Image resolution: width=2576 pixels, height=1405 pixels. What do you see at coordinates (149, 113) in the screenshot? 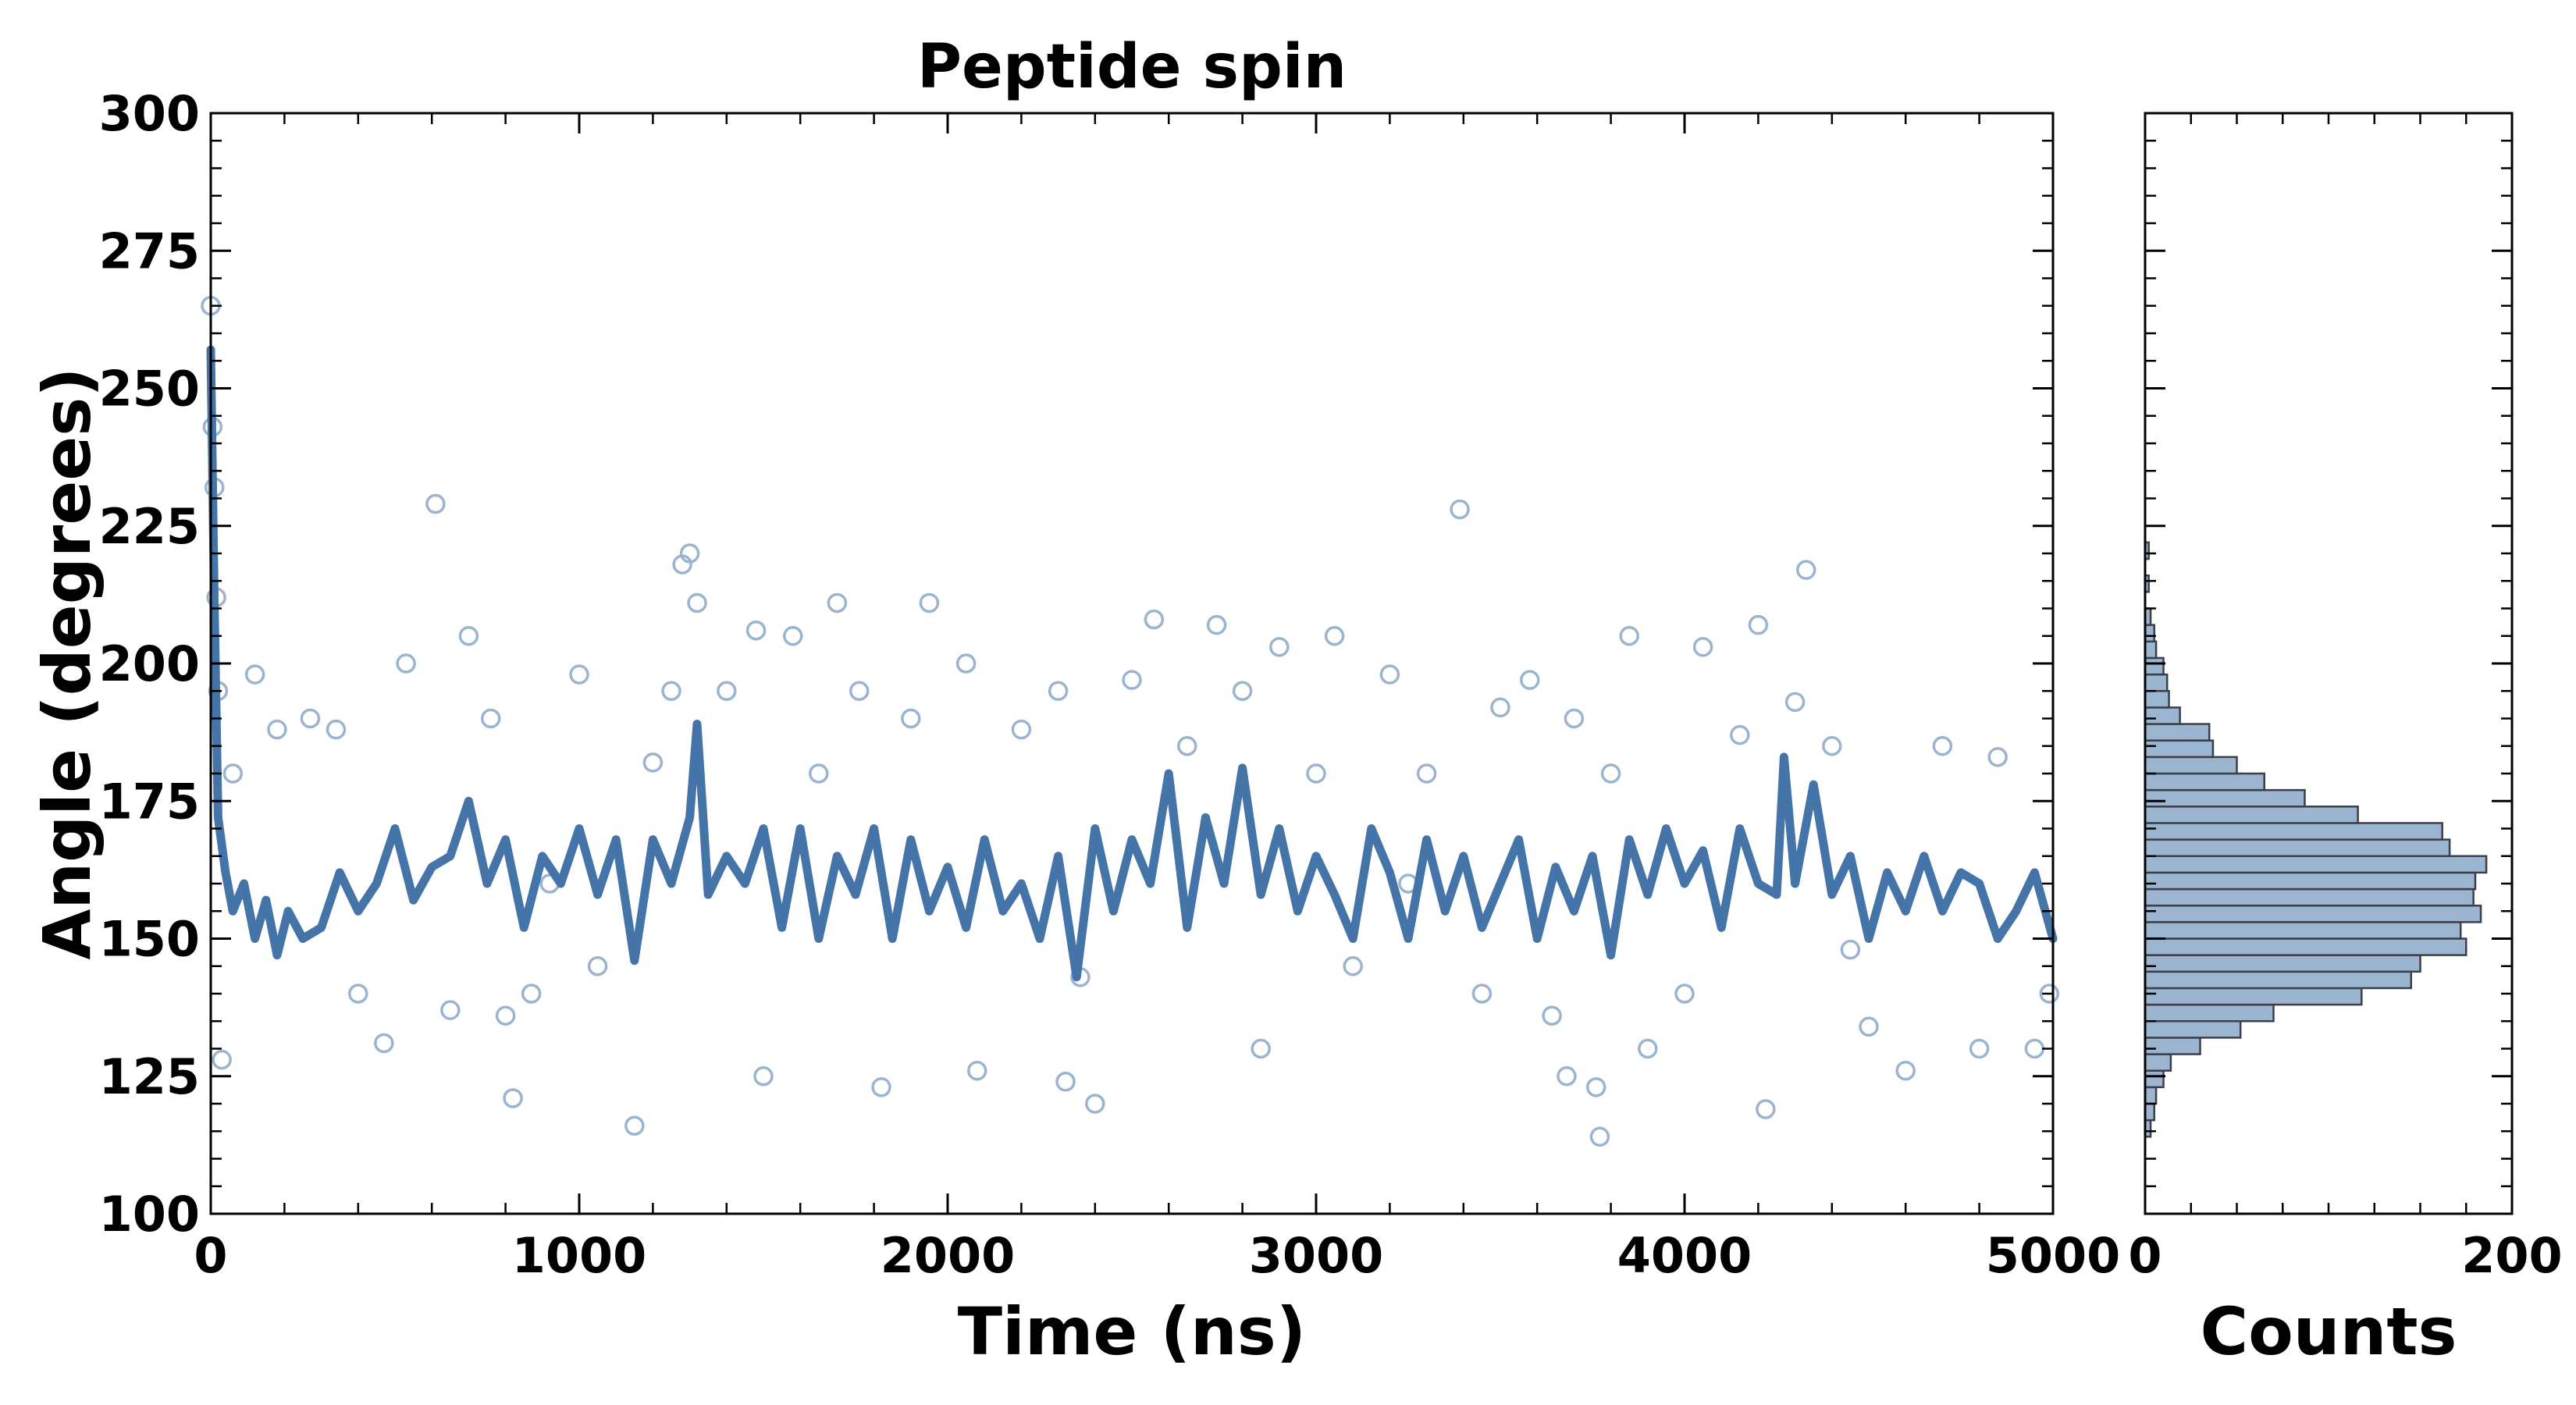
I see `y-tick-label: 300` at bounding box center [149, 113].